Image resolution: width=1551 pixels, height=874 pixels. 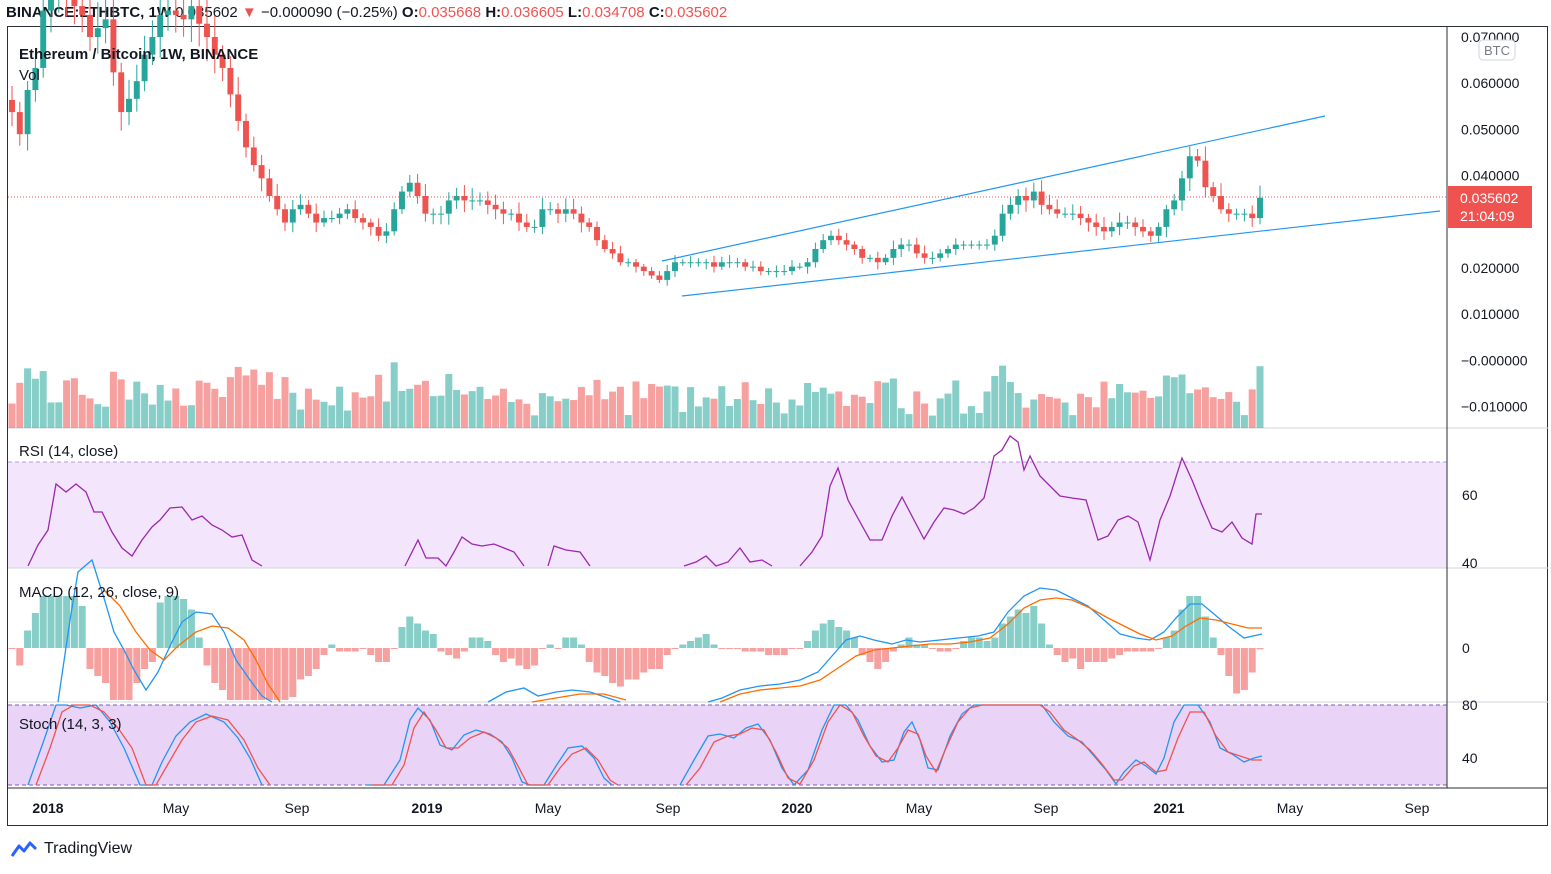 I want to click on rsi-legend: RSI (14, close), so click(x=68, y=451).